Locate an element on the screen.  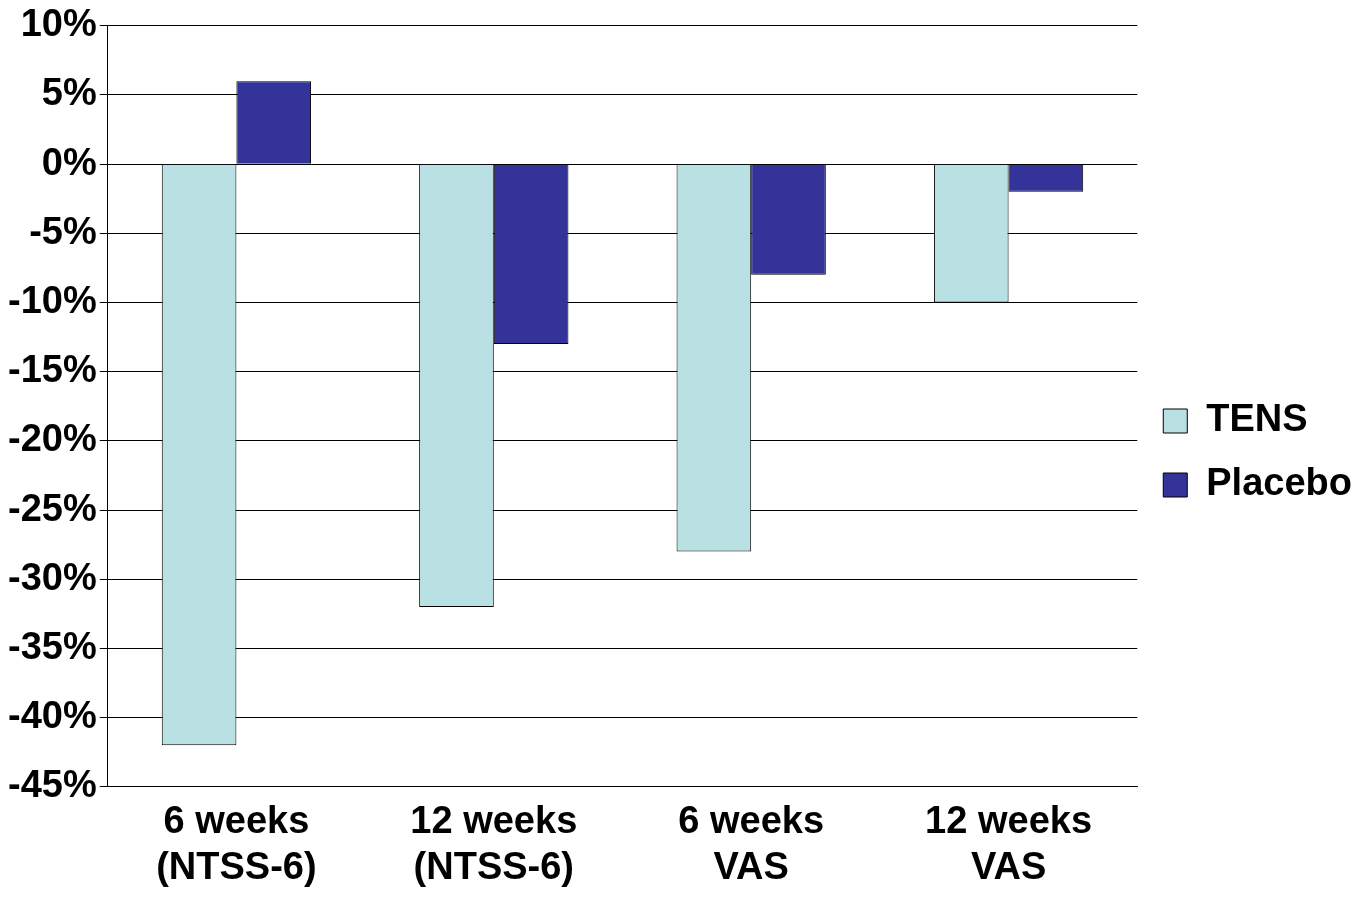
x-tick-label: 6 weeks VAS is located at coordinates (751, 843).